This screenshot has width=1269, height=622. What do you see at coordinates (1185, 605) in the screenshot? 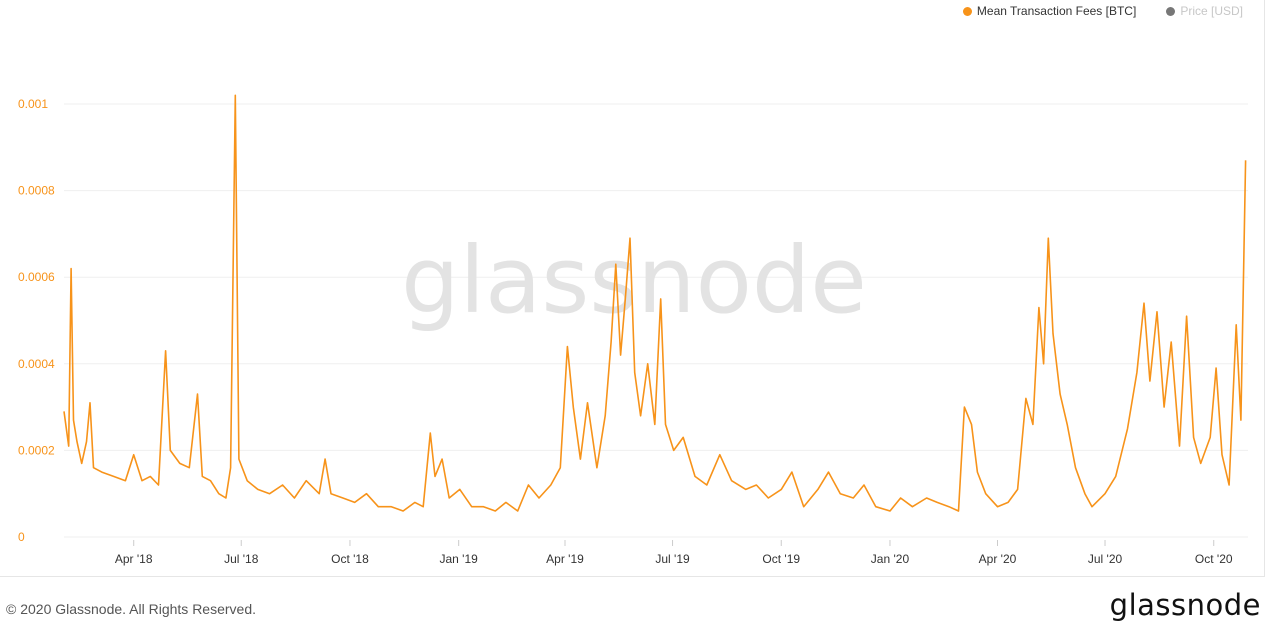
I see `glassnode-logo: glassnode` at bounding box center [1185, 605].